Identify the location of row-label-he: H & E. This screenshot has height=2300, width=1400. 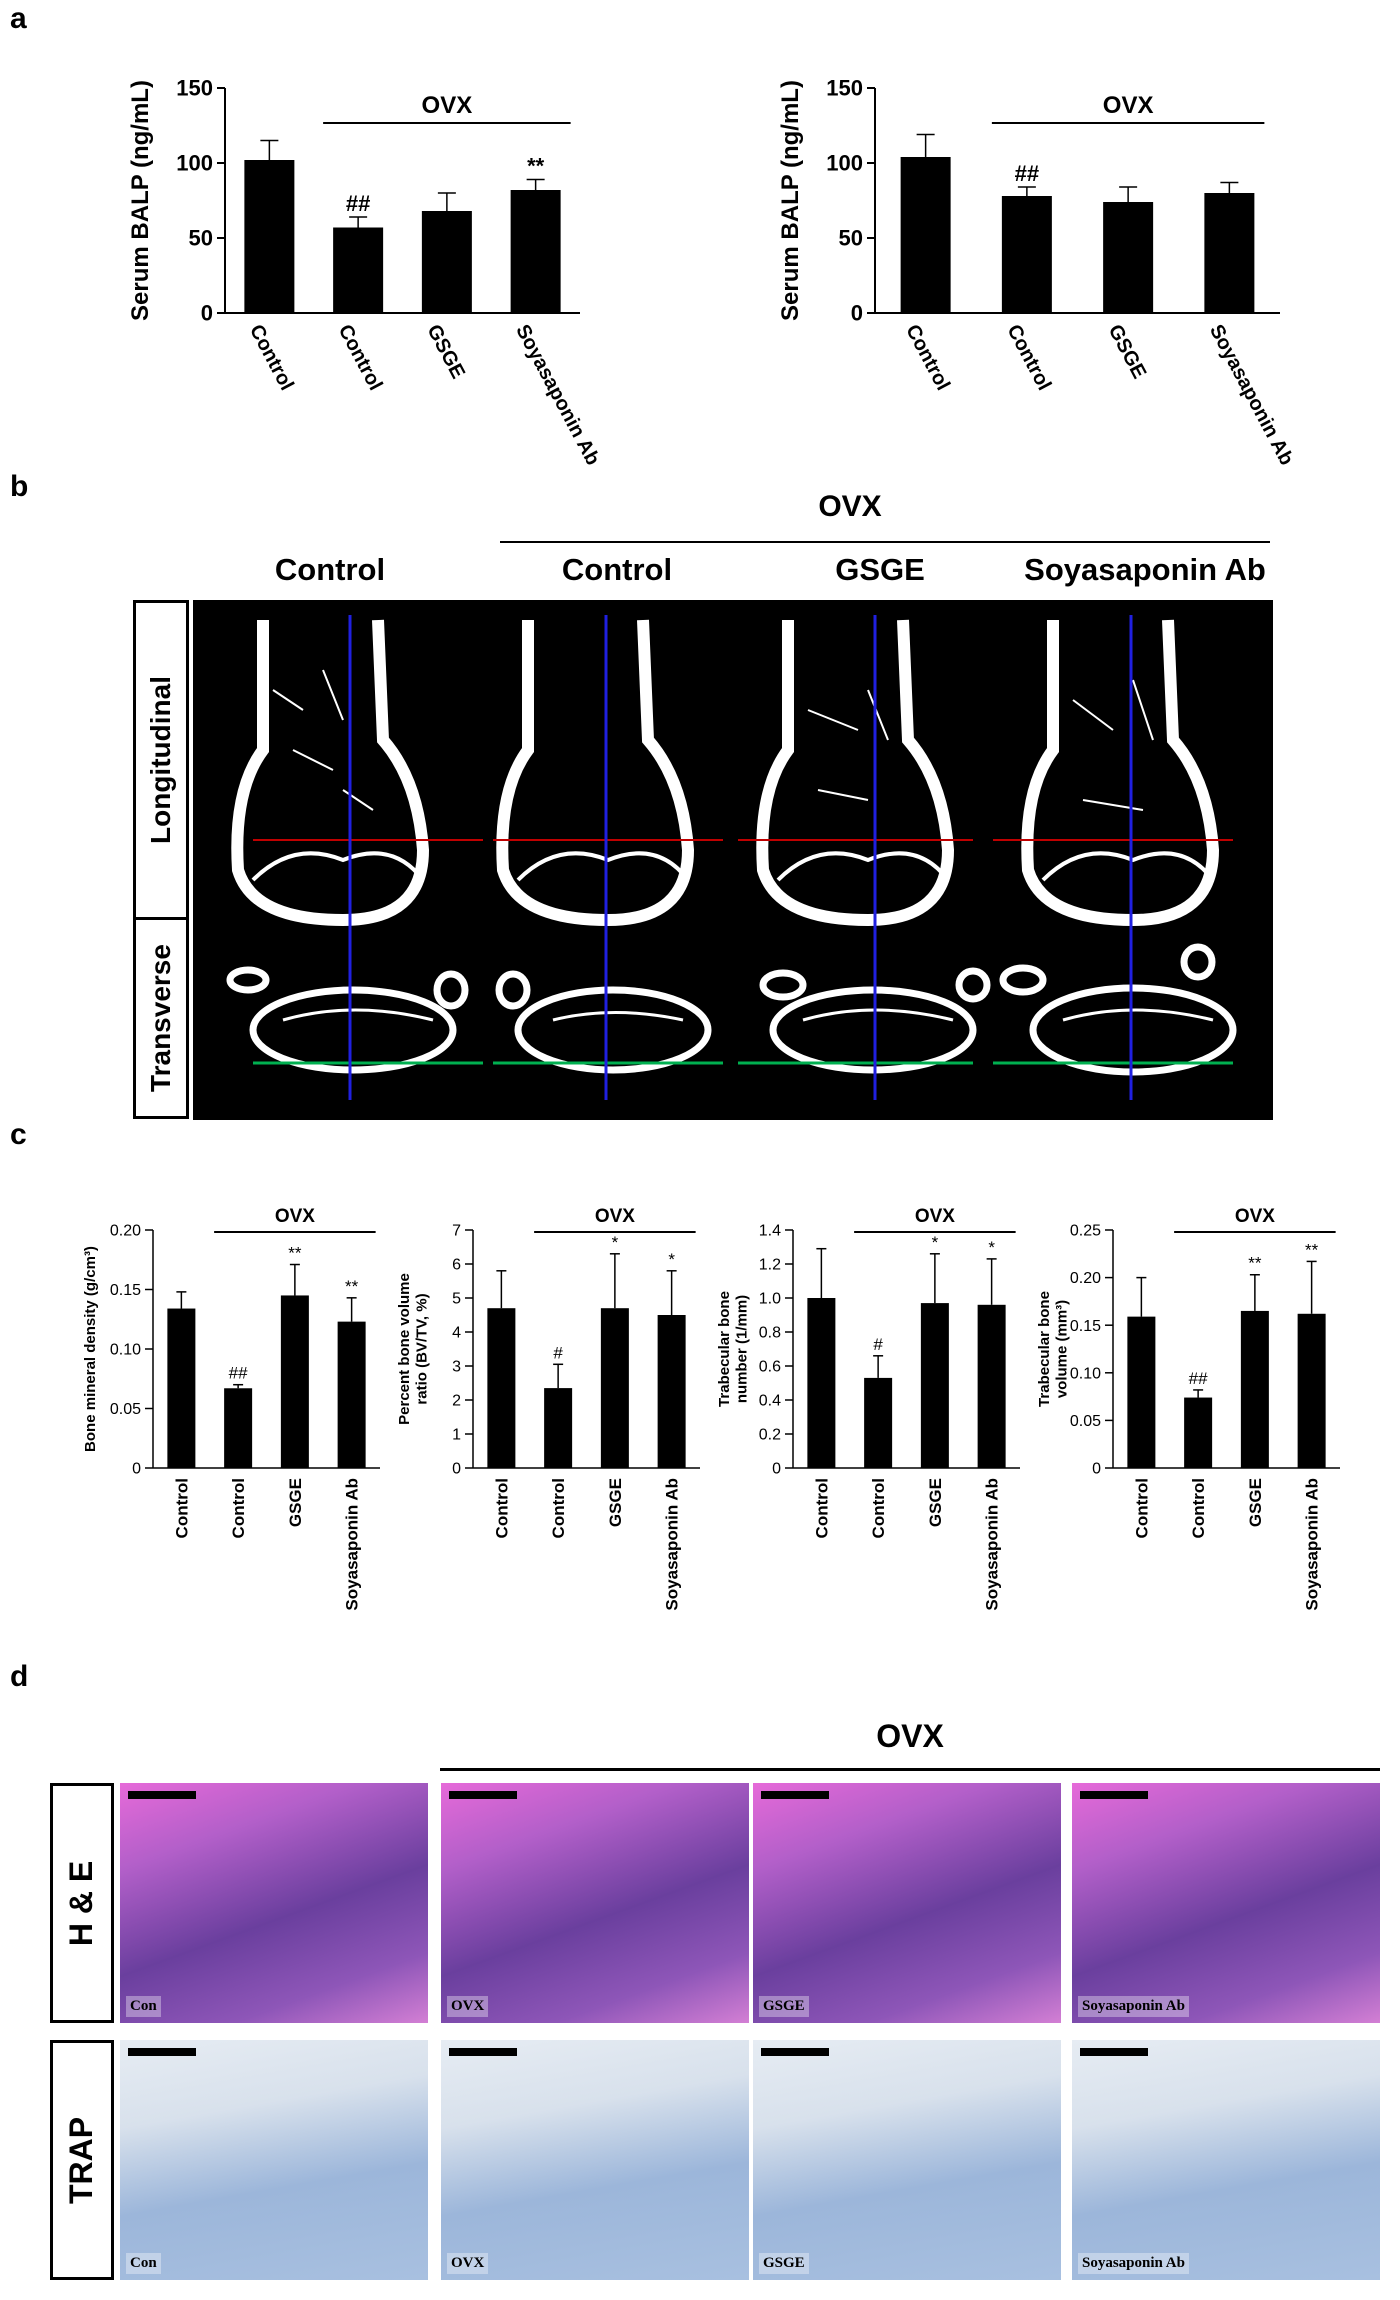
(82, 1903).